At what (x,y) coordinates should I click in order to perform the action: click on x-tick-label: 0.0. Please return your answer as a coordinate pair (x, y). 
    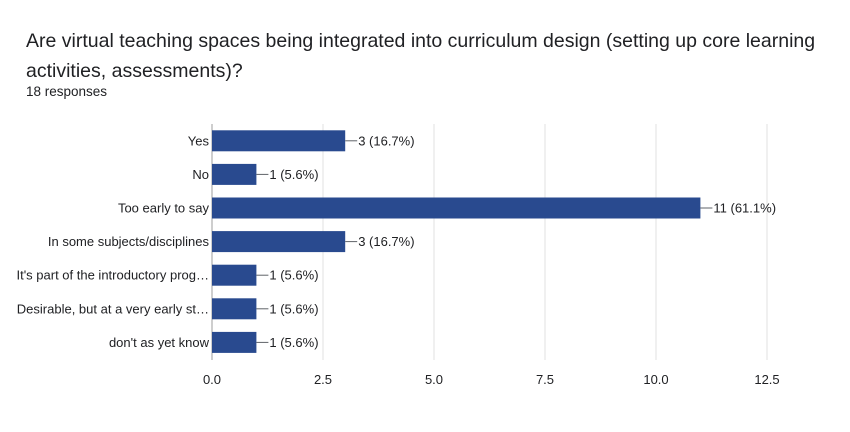
    Looking at the image, I should click on (212, 379).